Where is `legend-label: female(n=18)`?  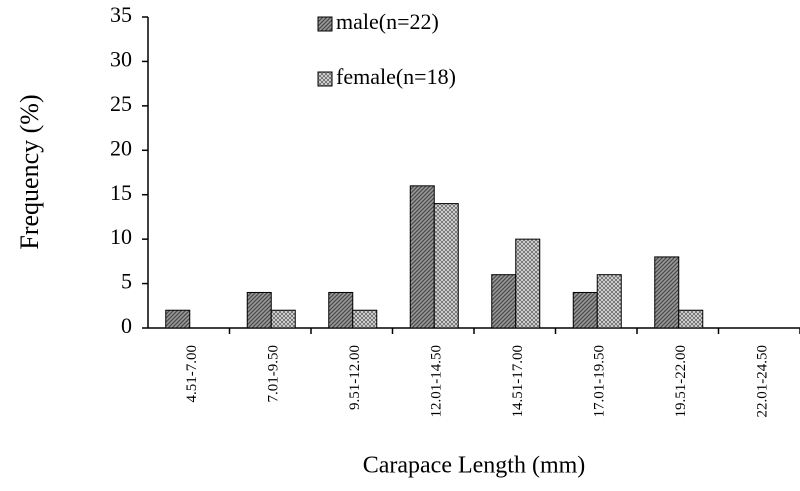
legend-label: female(n=18) is located at coordinates (396, 76).